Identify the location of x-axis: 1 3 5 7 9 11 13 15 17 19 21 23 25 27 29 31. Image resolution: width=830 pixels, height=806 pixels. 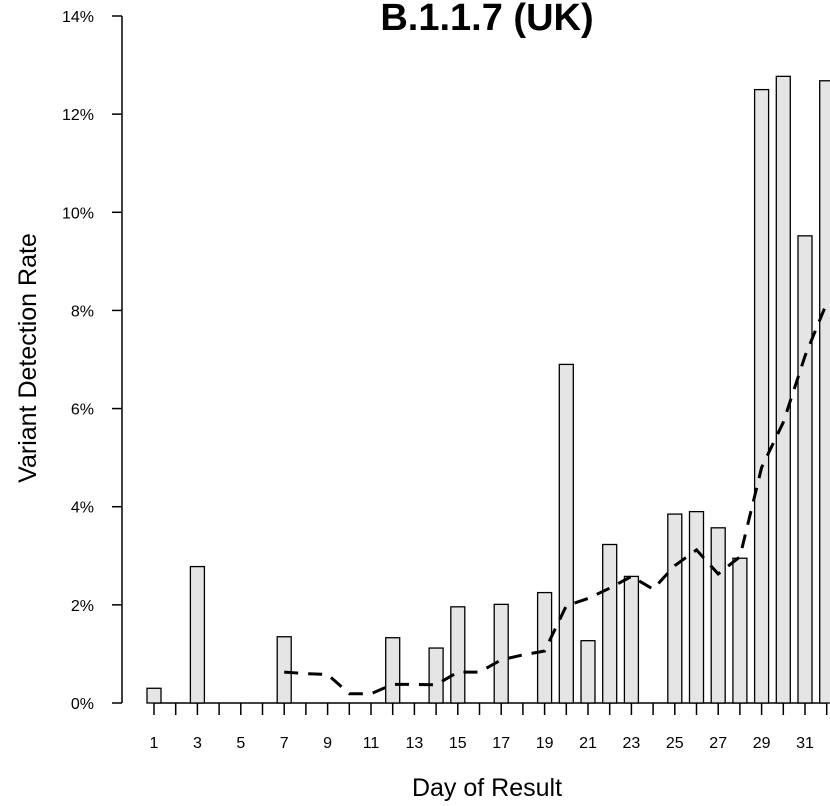
(489, 727).